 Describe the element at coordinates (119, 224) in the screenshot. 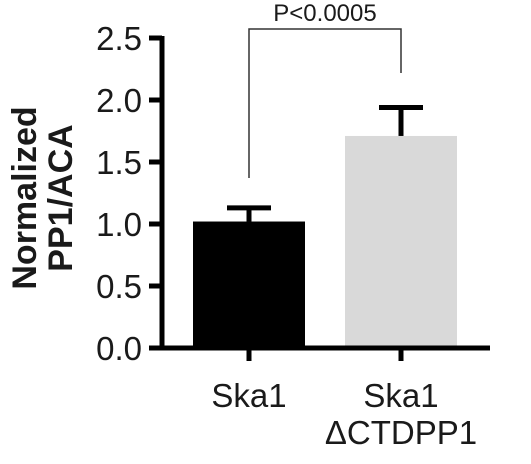

I see `y-tick-label: 1.0` at that location.